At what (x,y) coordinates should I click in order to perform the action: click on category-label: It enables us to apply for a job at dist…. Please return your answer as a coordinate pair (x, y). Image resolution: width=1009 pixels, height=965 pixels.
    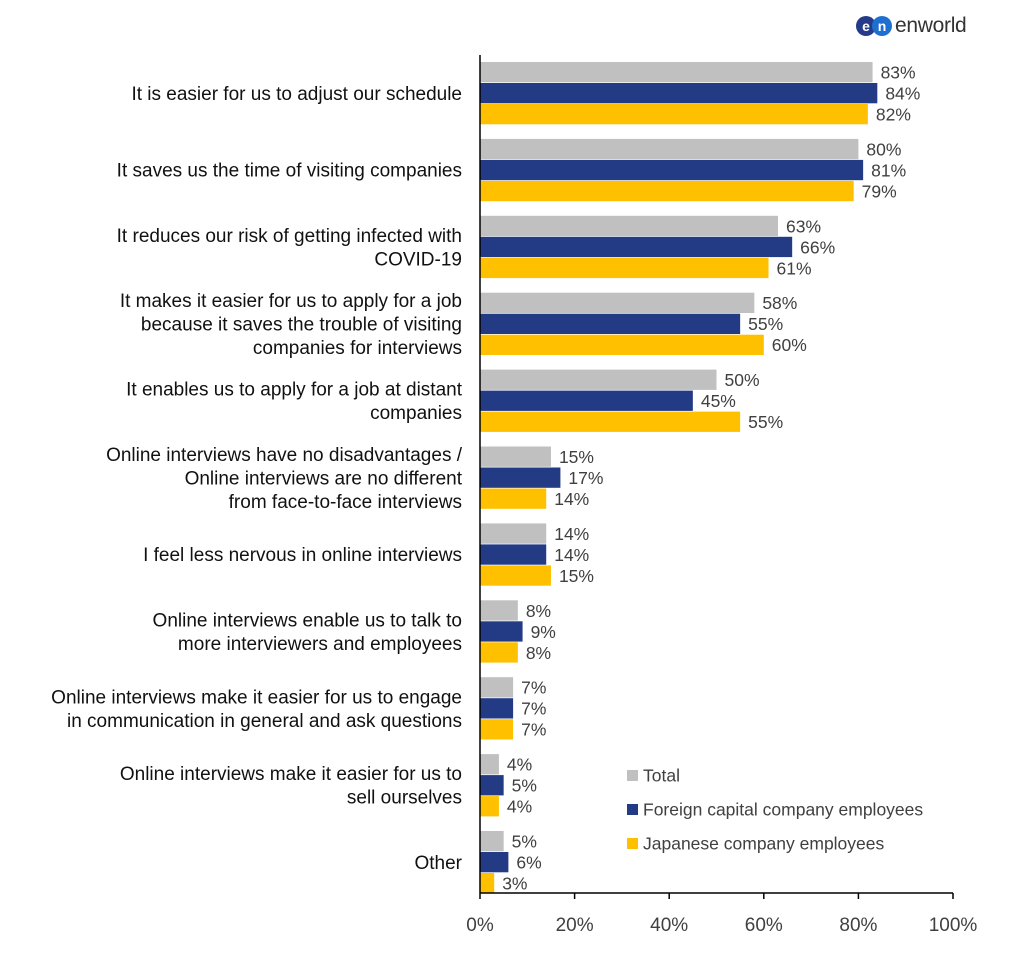
    Looking at the image, I should click on (294, 390).